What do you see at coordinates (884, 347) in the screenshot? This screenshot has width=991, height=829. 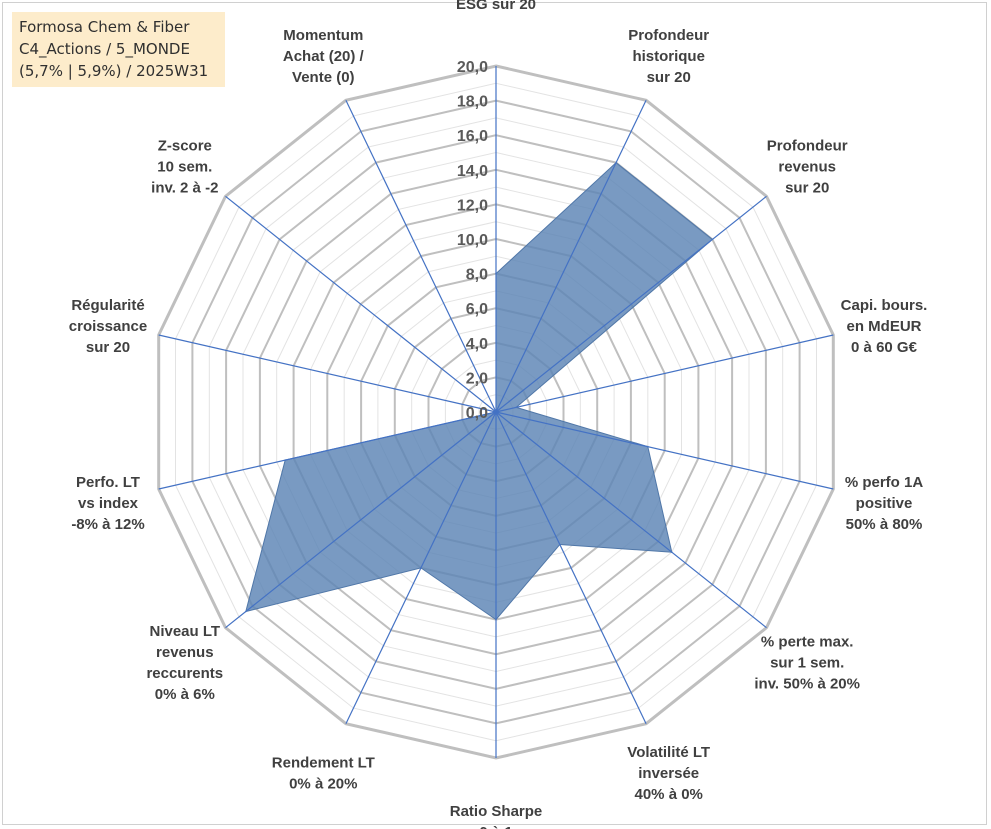 I see `axis-label-line: 0 à 60 G€` at bounding box center [884, 347].